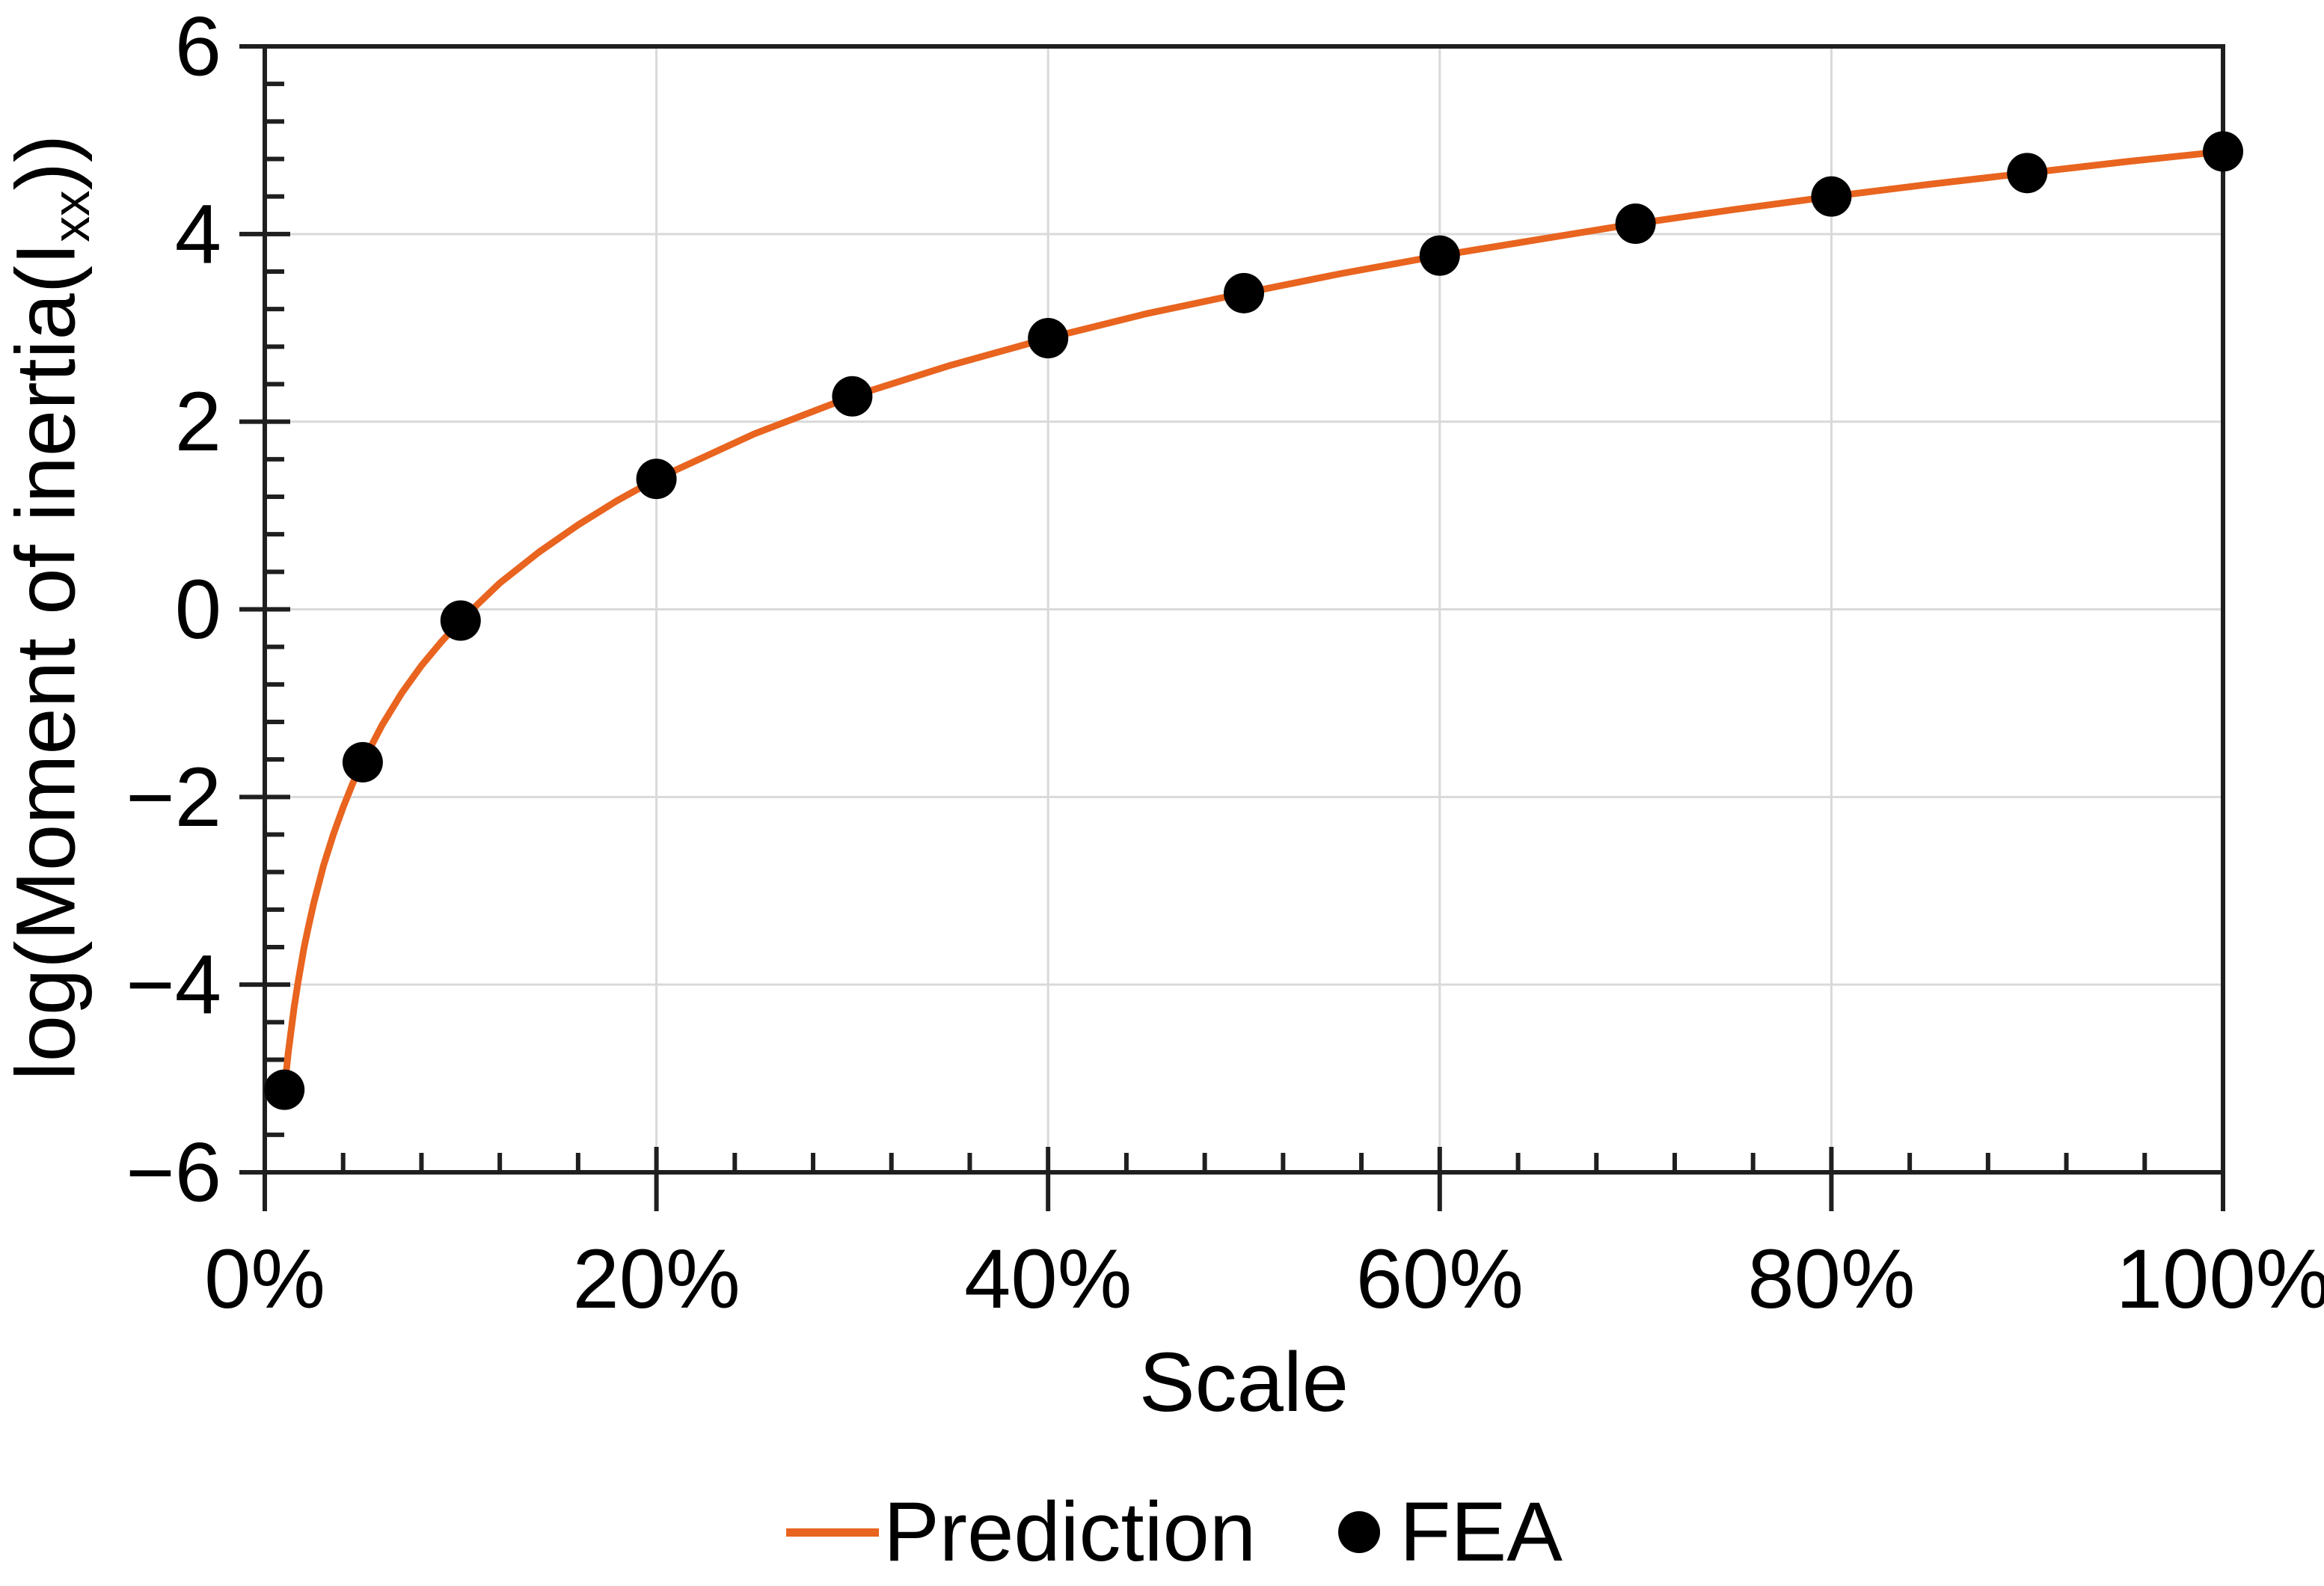  Describe the element at coordinates (1359, 1532) in the screenshot. I see `fea-dot-swatch-icon` at that location.